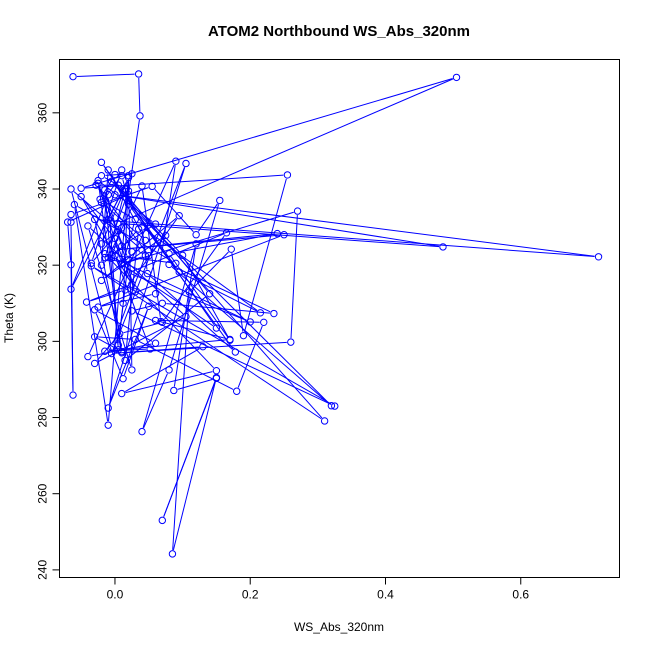 The width and height of the screenshot is (650, 650). I want to click on y-tick-label: 280, so click(43, 417).